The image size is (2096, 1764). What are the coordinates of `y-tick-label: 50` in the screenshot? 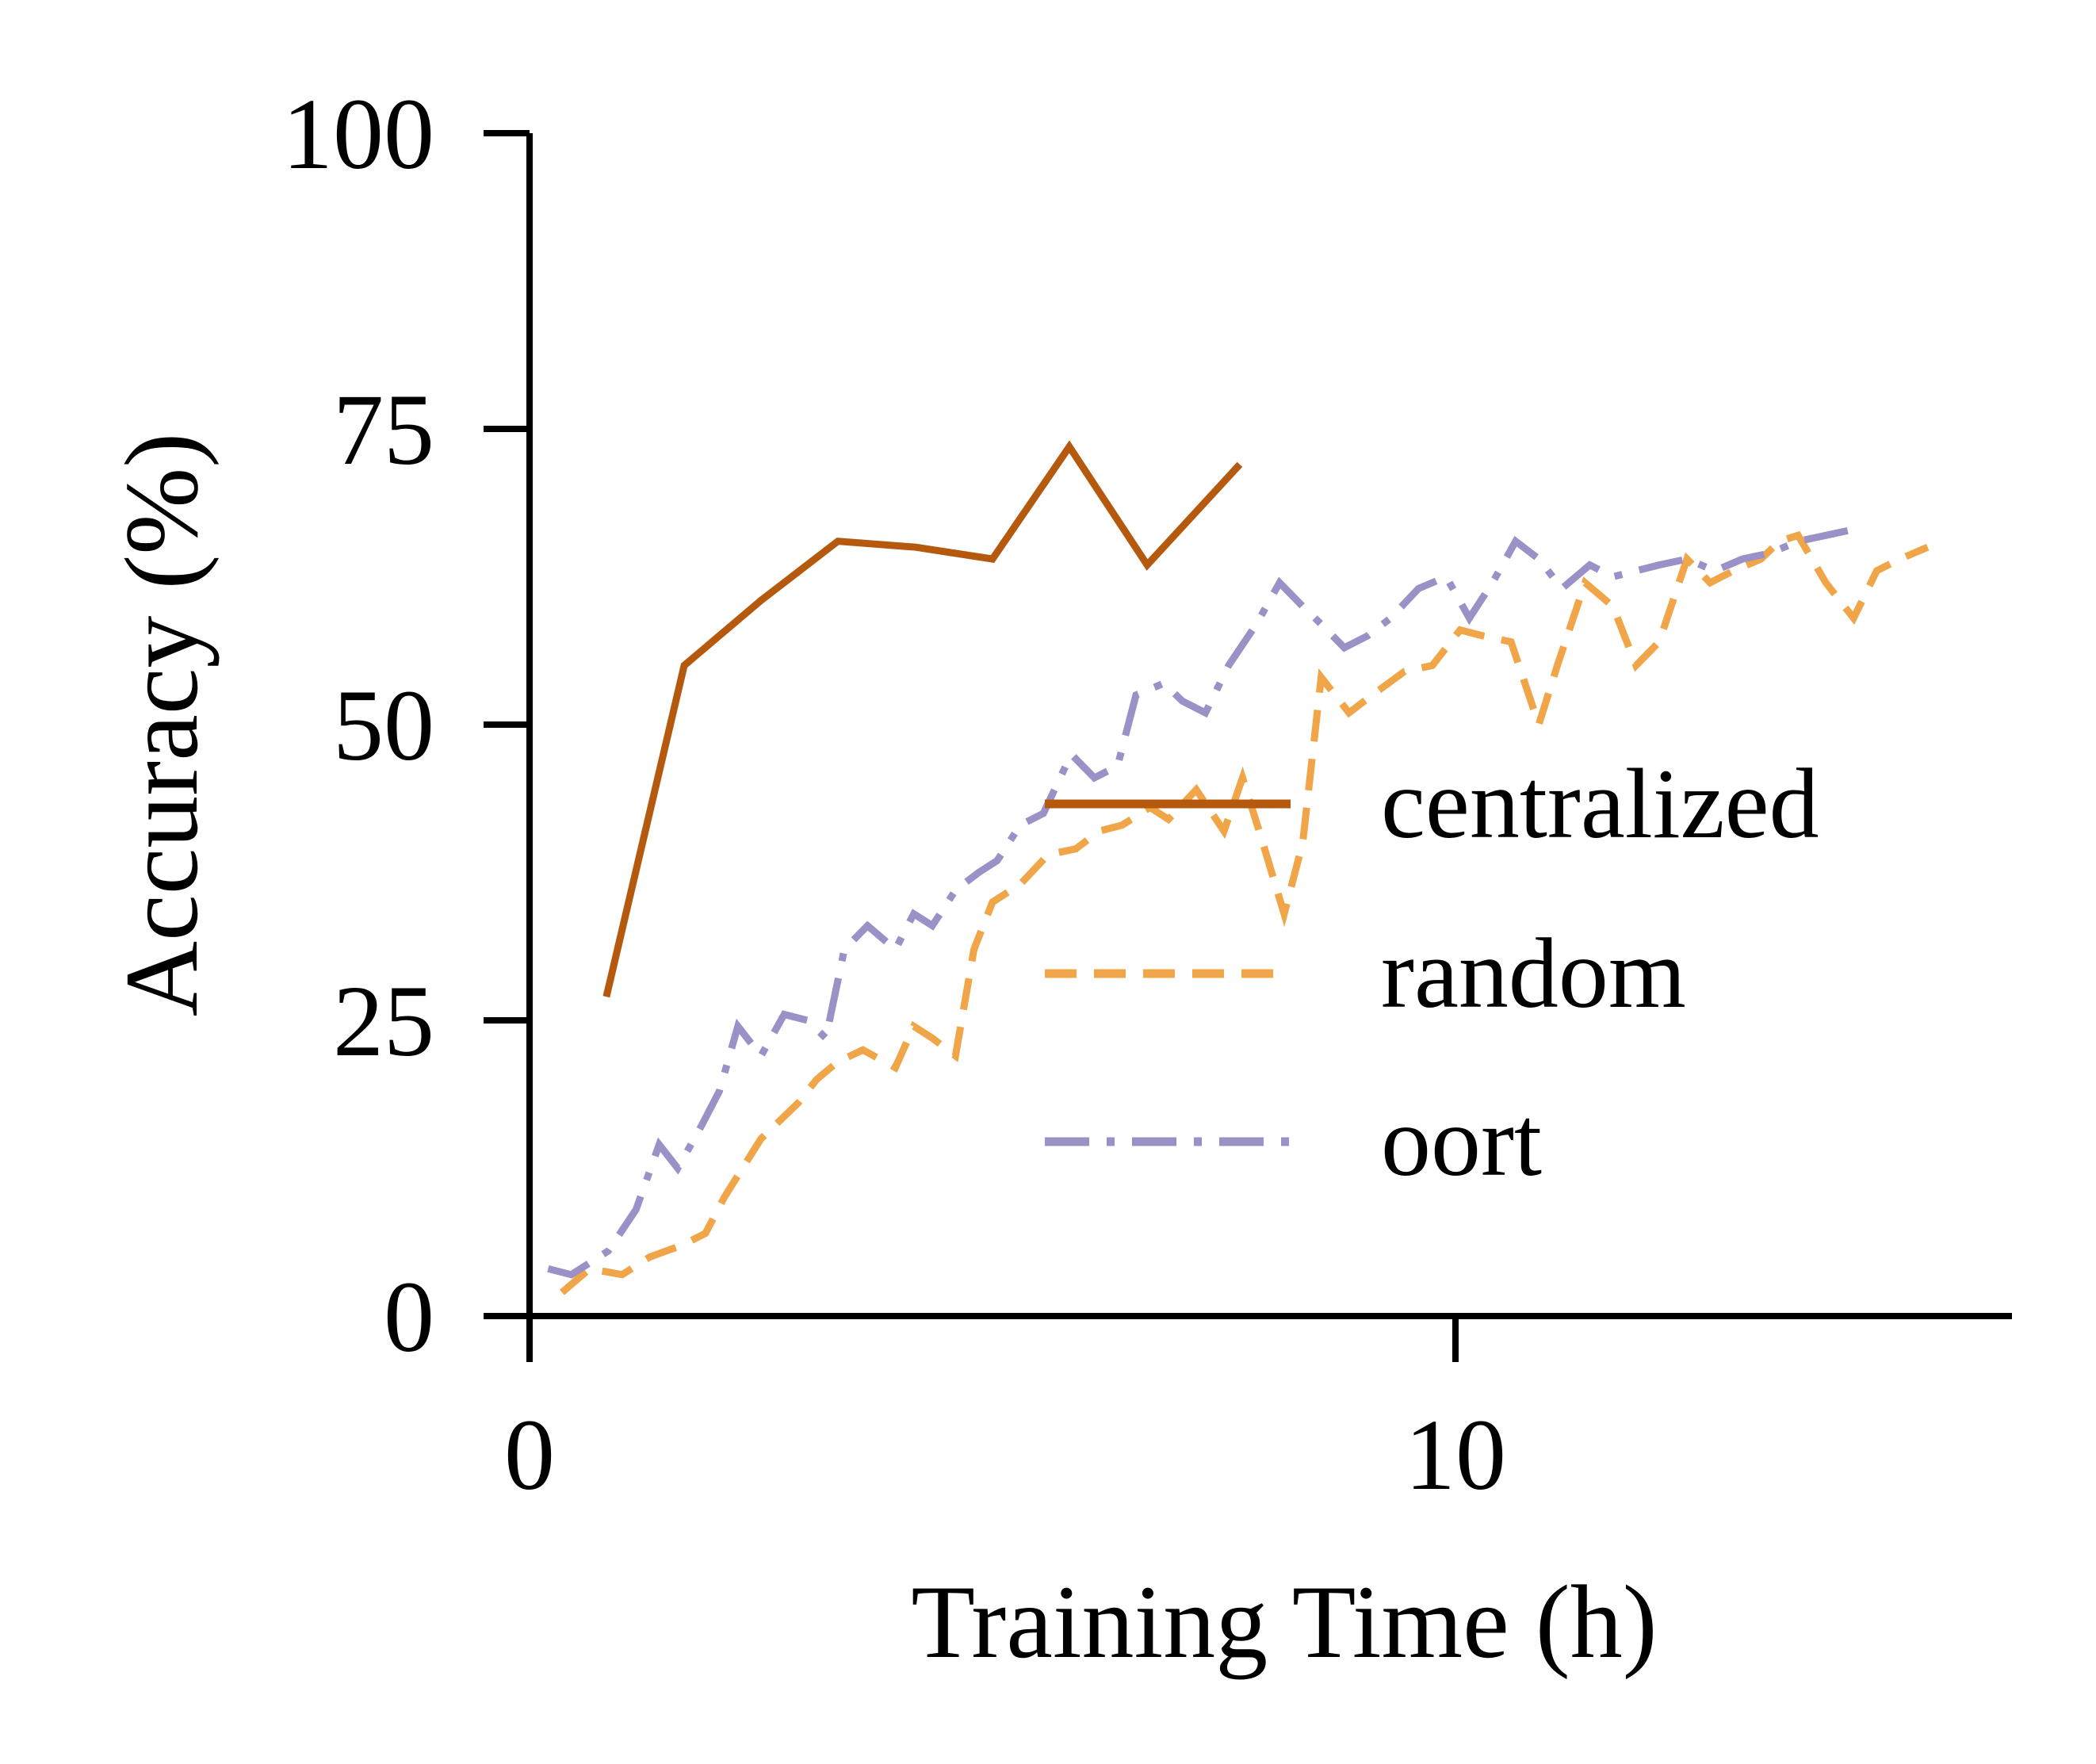 It's located at (383, 725).